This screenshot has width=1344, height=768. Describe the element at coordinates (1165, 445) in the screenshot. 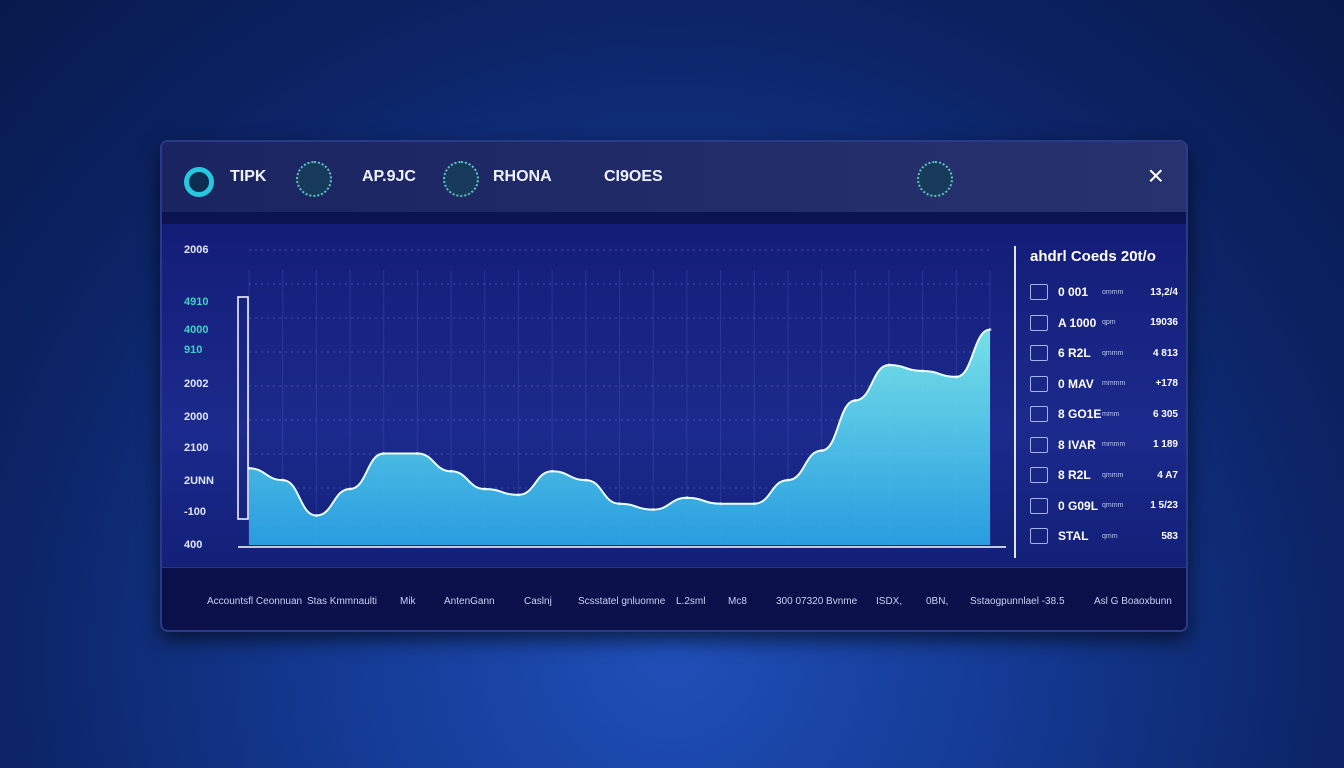

I see `stat-value: 1 189` at that location.